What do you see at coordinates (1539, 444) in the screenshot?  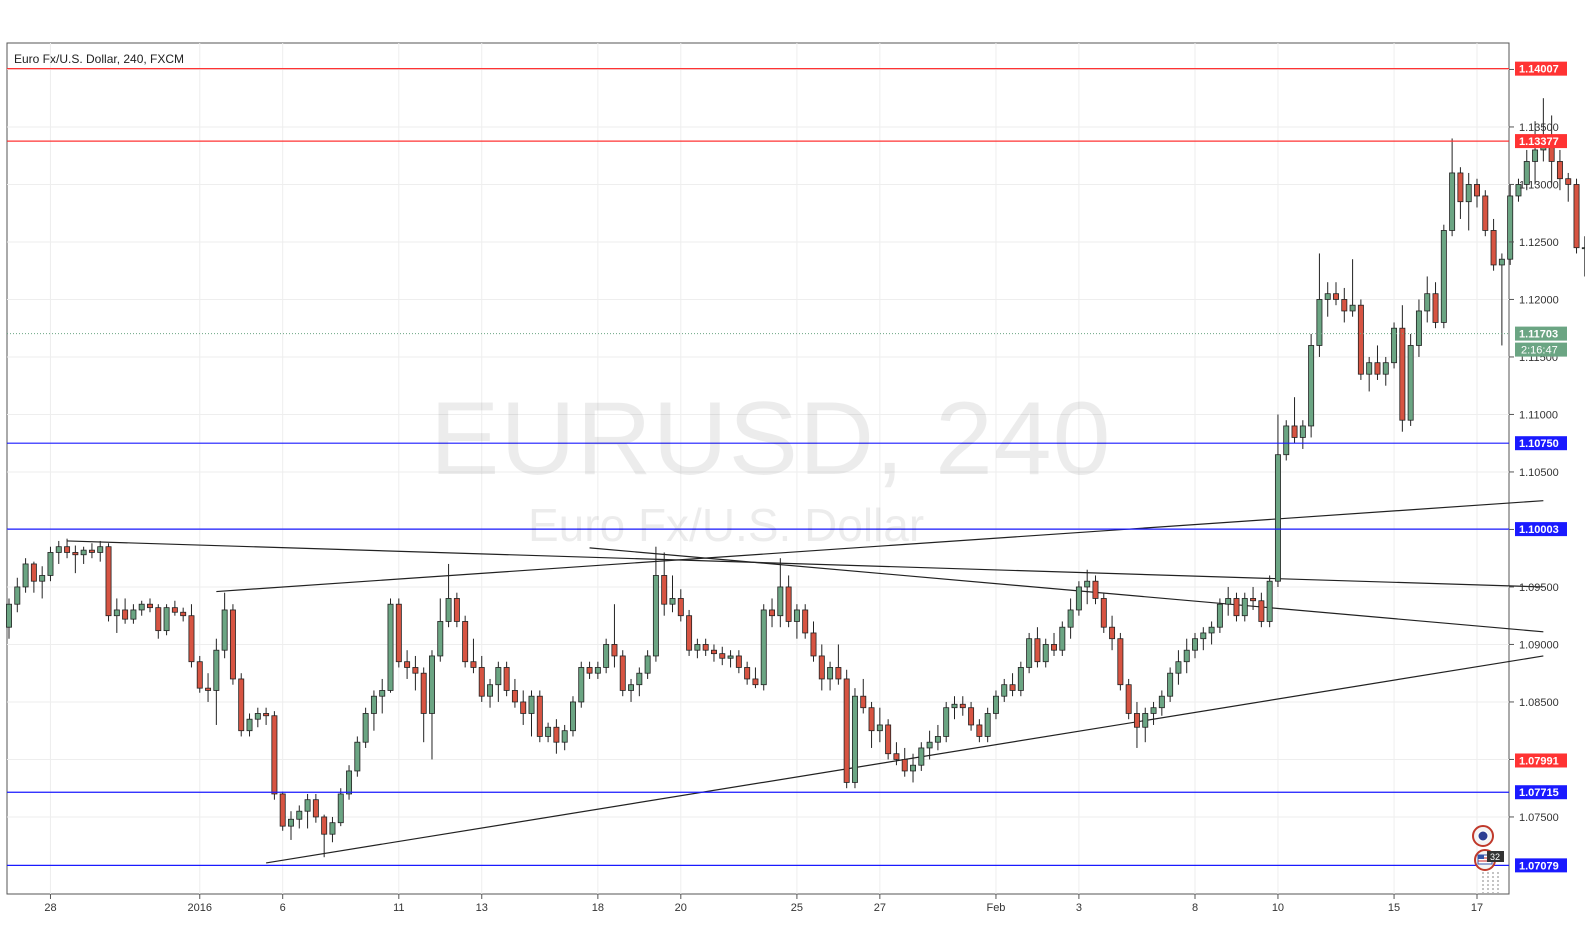 I see `level-price-label: 1.10750` at bounding box center [1539, 444].